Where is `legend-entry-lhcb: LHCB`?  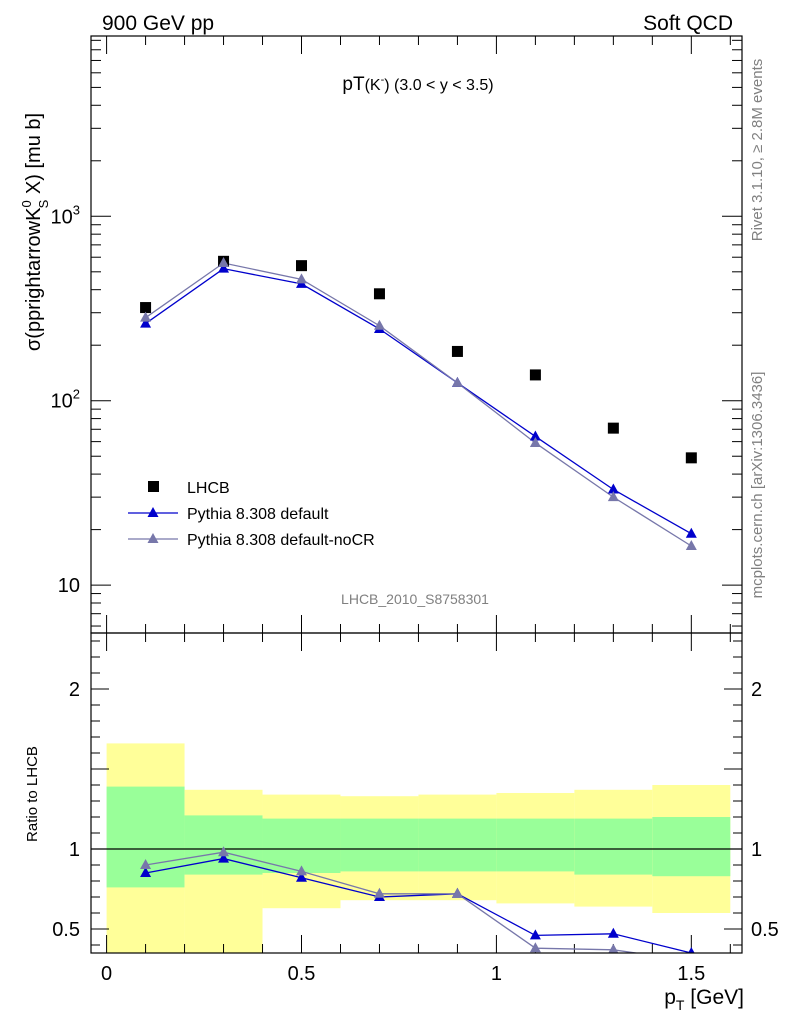 legend-entry-lhcb: LHCB is located at coordinates (189, 488).